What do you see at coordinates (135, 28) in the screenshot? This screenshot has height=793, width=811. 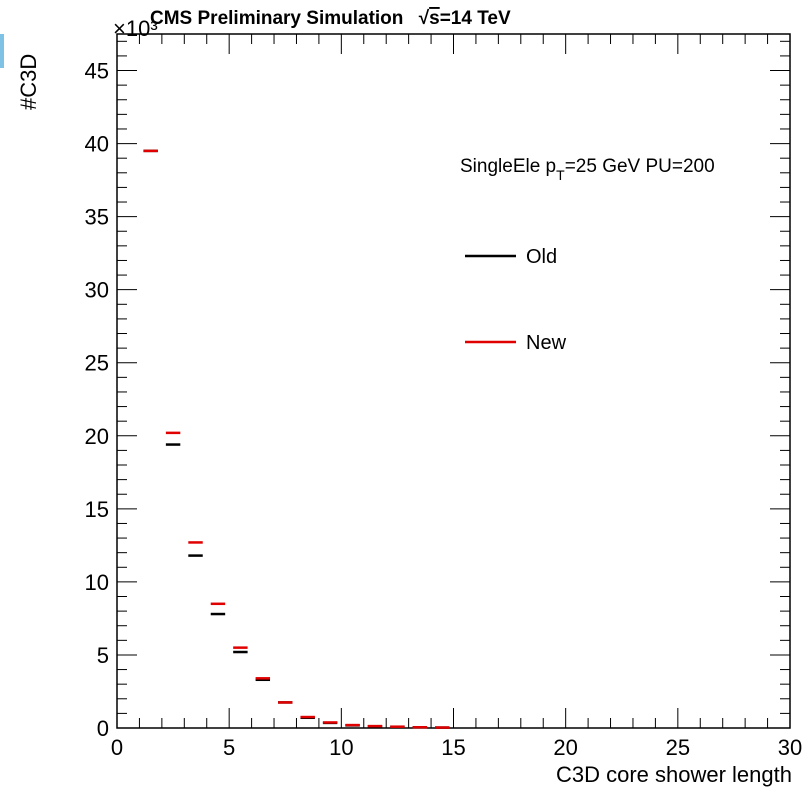 I see `y-multiplier: ×10³` at bounding box center [135, 28].